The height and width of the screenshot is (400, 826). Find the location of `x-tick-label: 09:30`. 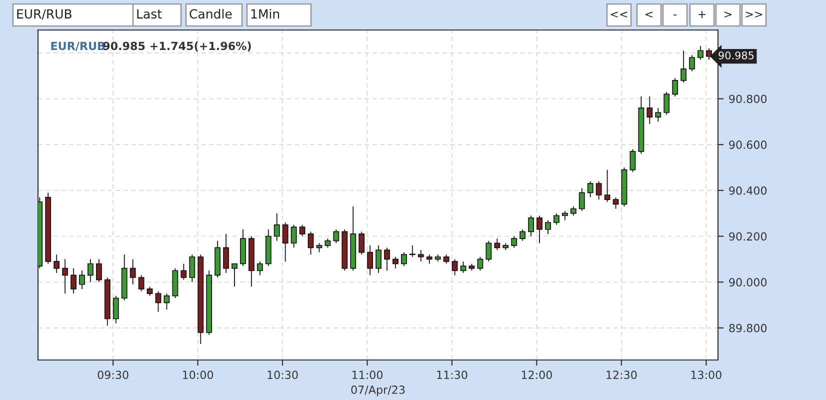

x-tick-label: 09:30 is located at coordinates (113, 375).